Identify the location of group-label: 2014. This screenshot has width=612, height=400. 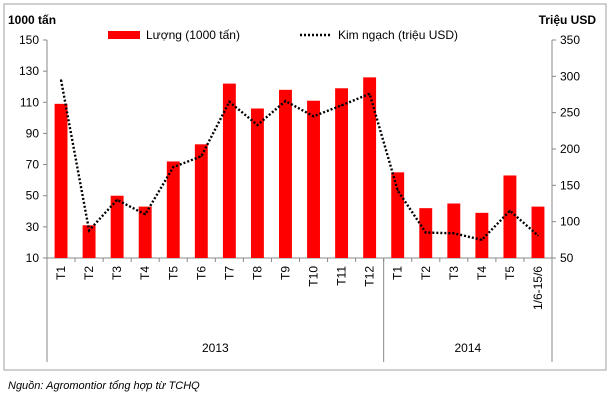
(467, 348).